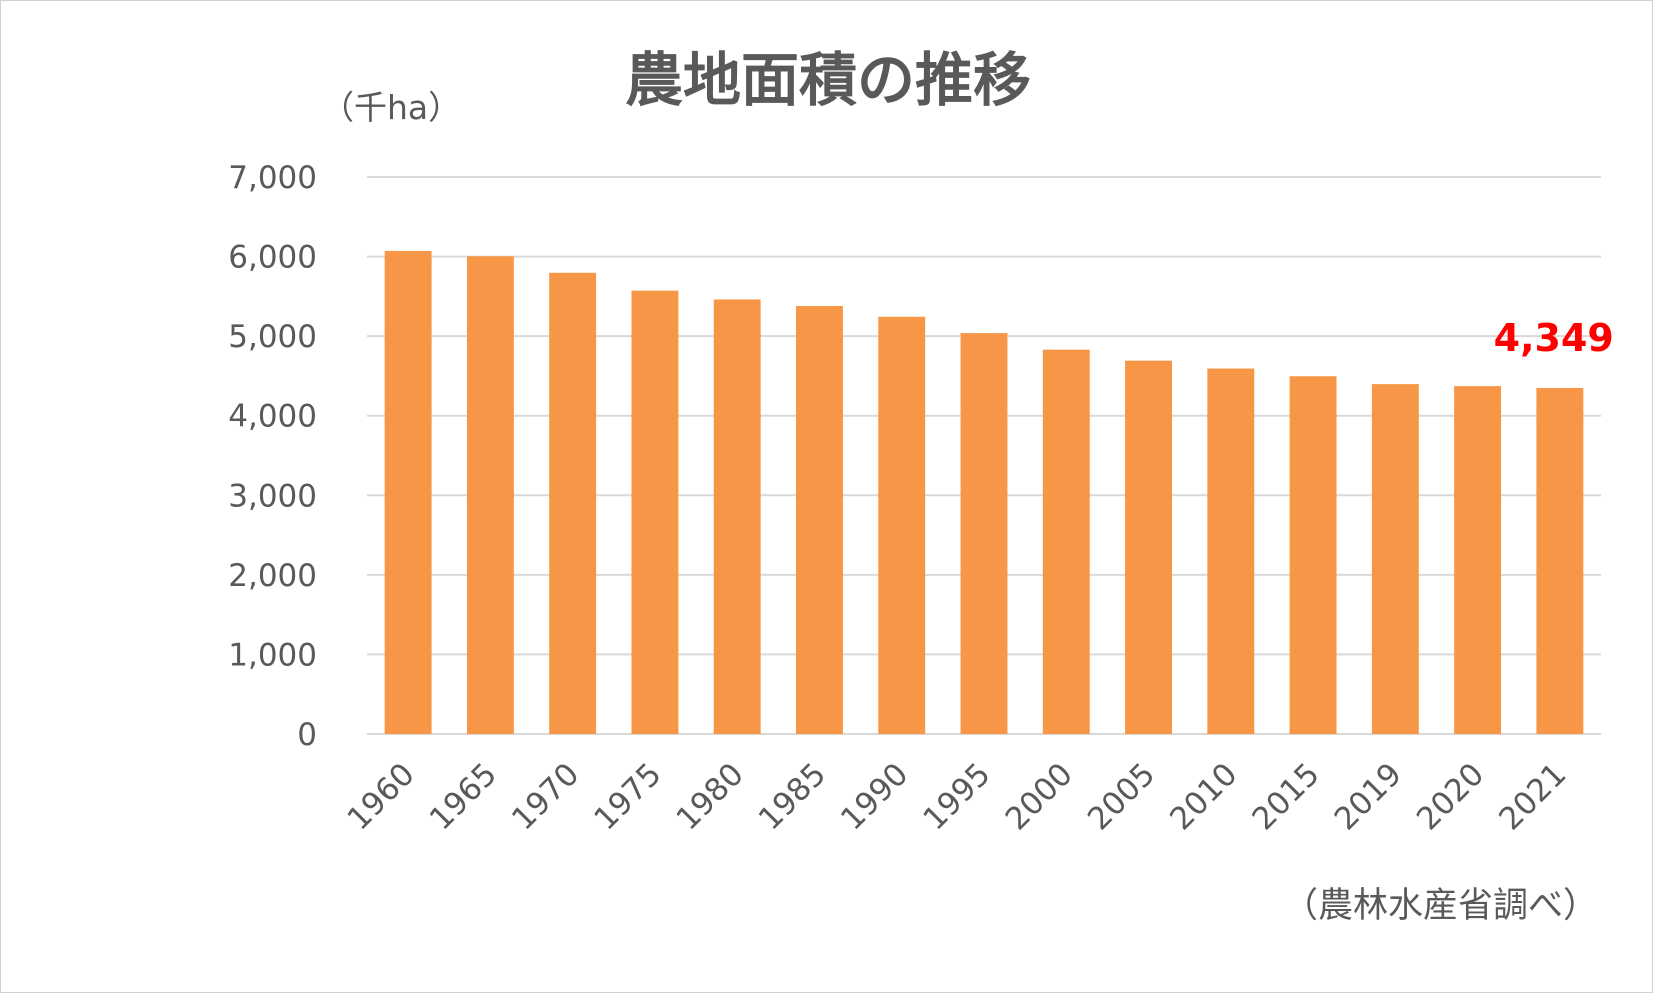 This screenshot has width=1653, height=994. What do you see at coordinates (627, 796) in the screenshot?
I see `x-tick-label: 1975` at bounding box center [627, 796].